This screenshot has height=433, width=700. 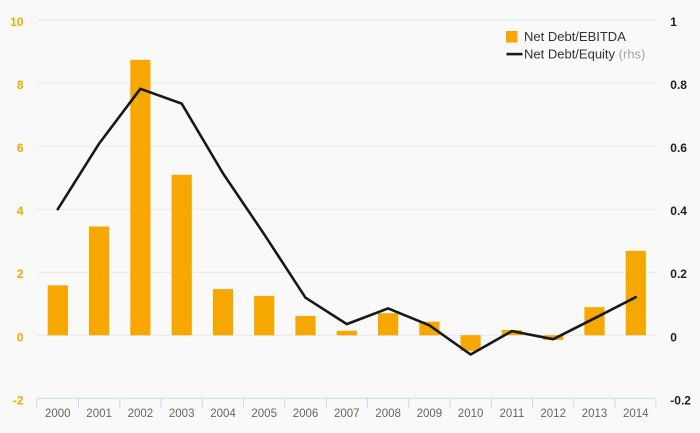 I want to click on svg-text: 2, so click(x=20, y=274).